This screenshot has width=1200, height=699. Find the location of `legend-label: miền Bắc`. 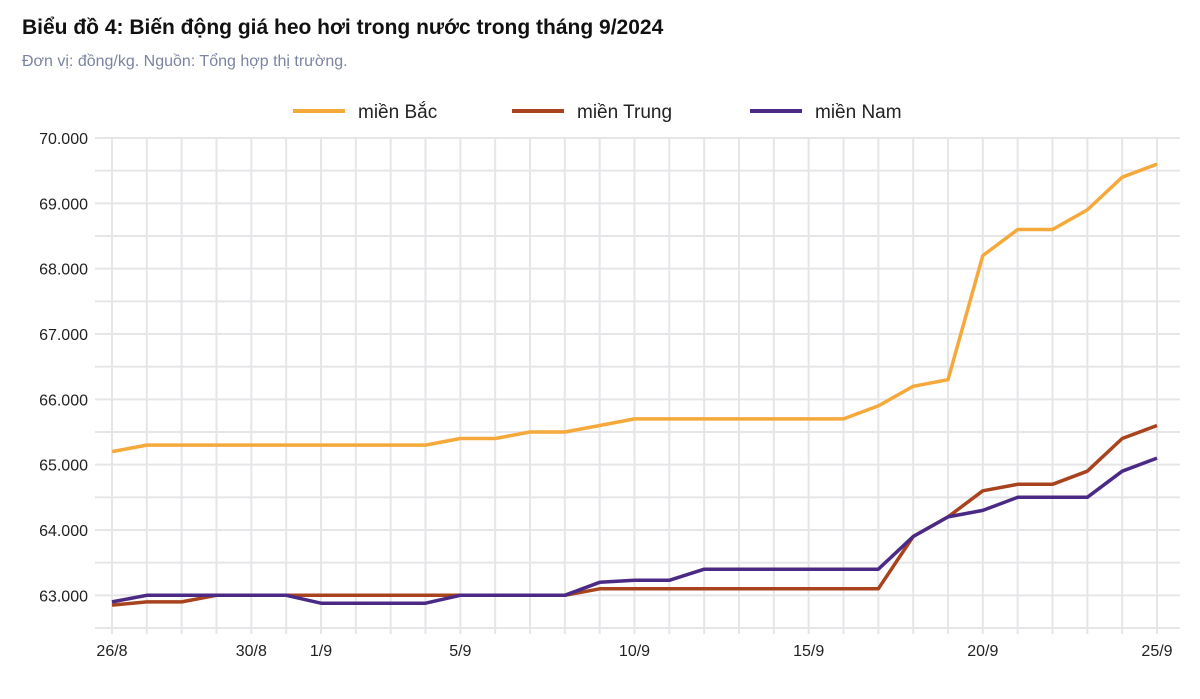

legend-label: miền Bắc is located at coordinates (397, 112).